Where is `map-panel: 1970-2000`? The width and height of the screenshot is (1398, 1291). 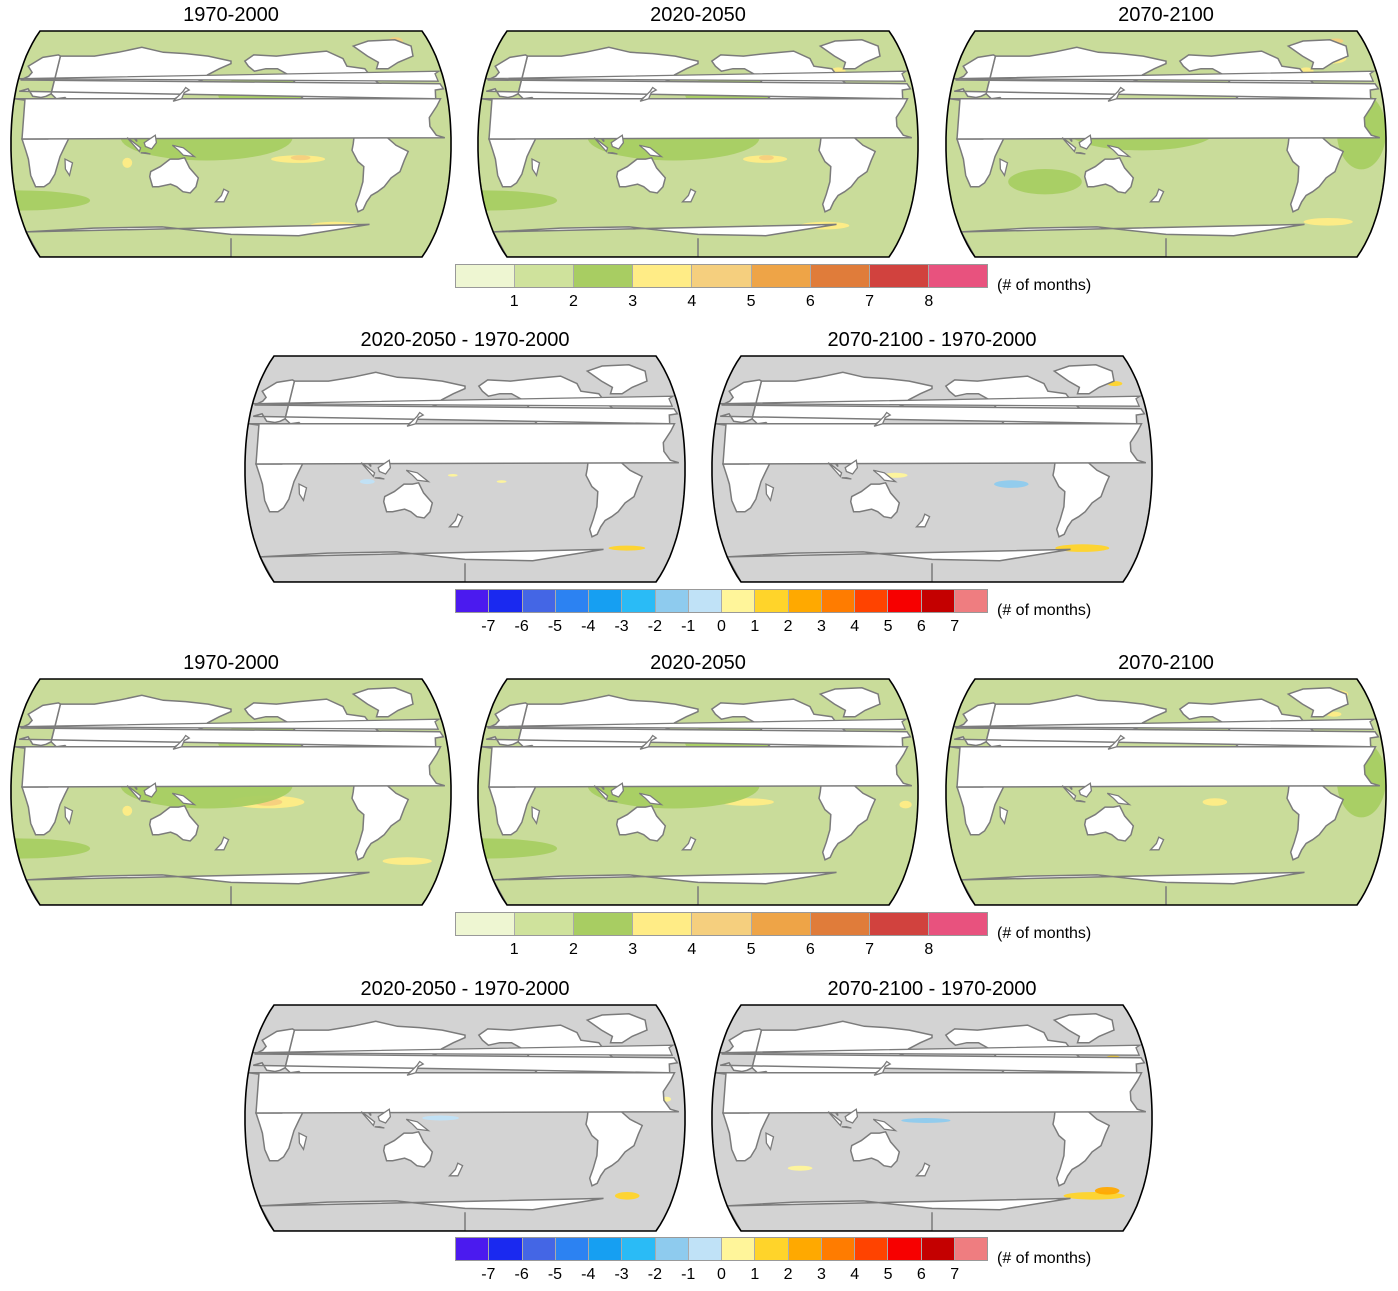
map-panel: 1970-2000 is located at coordinates (231, 132).